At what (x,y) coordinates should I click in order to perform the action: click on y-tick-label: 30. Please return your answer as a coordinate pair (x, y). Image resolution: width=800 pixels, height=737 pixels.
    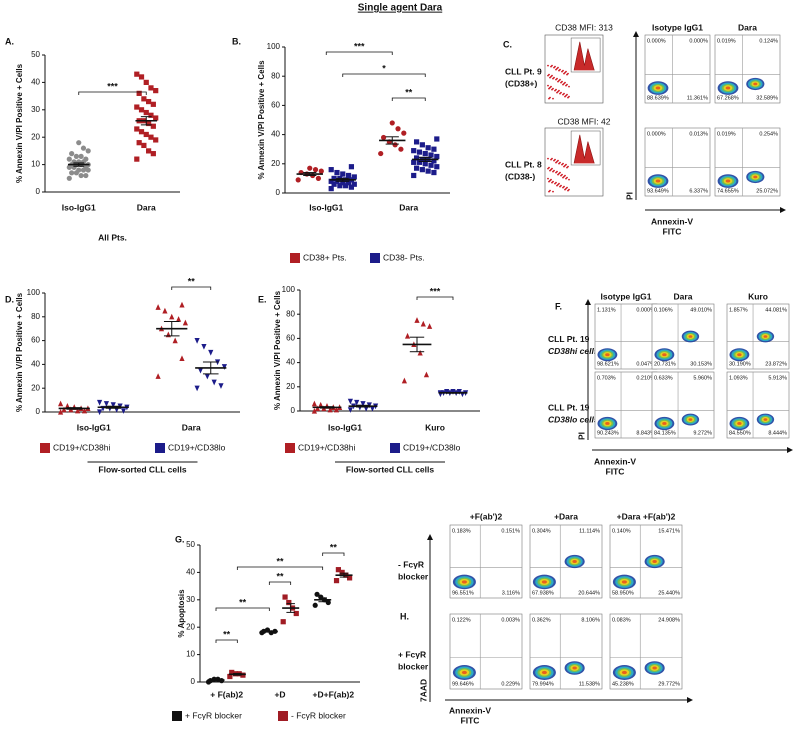
    Looking at the image, I should click on (190, 599).